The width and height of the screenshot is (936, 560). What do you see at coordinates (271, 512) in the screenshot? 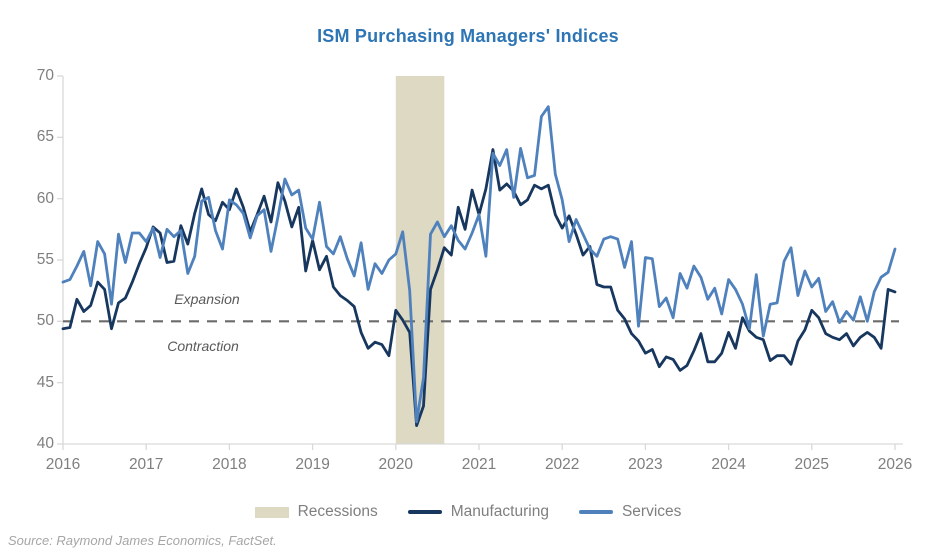
I see `recessions-swatch` at bounding box center [271, 512].